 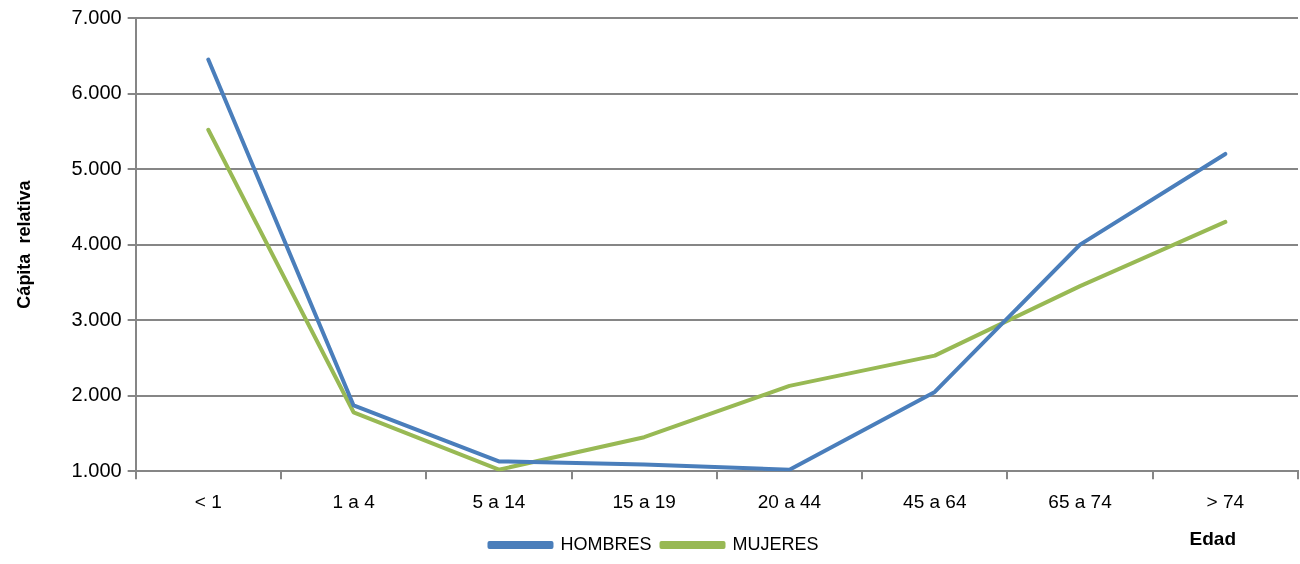 What do you see at coordinates (644, 501) in the screenshot?
I see `x-tick-label: 15 a 19` at bounding box center [644, 501].